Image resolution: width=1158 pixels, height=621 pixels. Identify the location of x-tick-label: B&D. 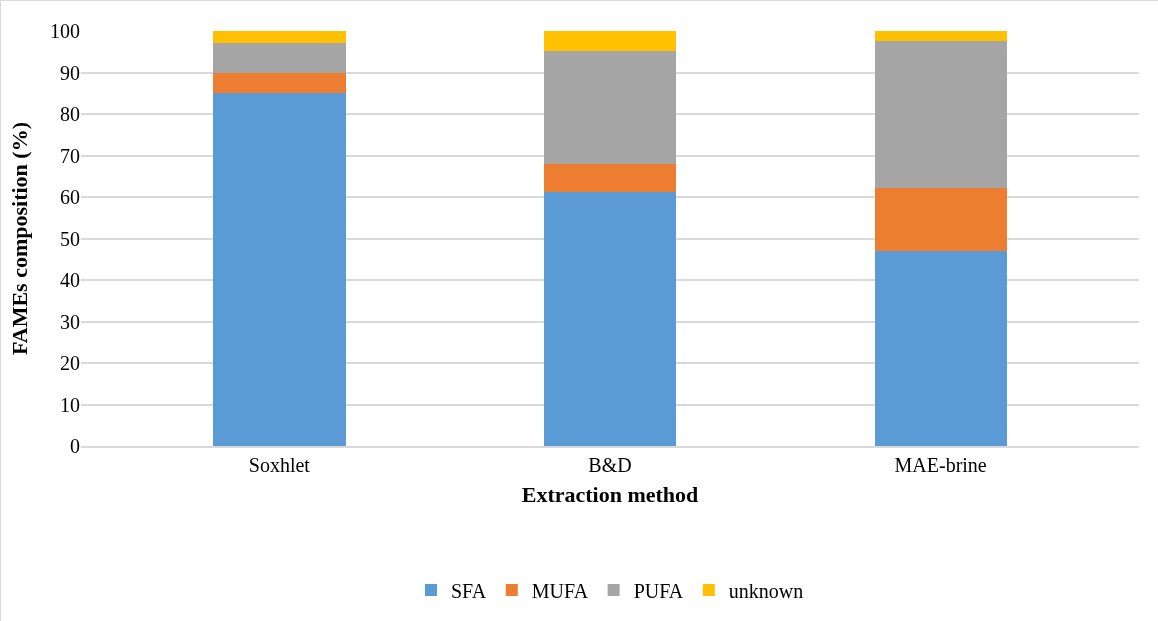
(610, 464).